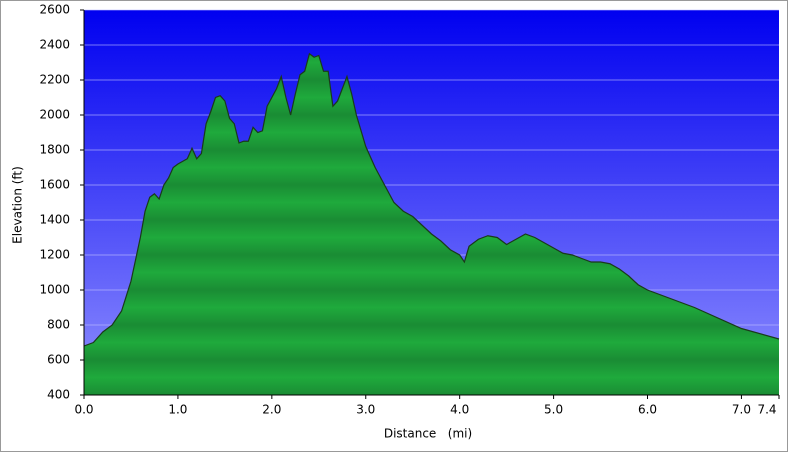 This screenshot has height=453, width=789. Describe the element at coordinates (271, 410) in the screenshot. I see `x-tick-label: 2.0` at that location.